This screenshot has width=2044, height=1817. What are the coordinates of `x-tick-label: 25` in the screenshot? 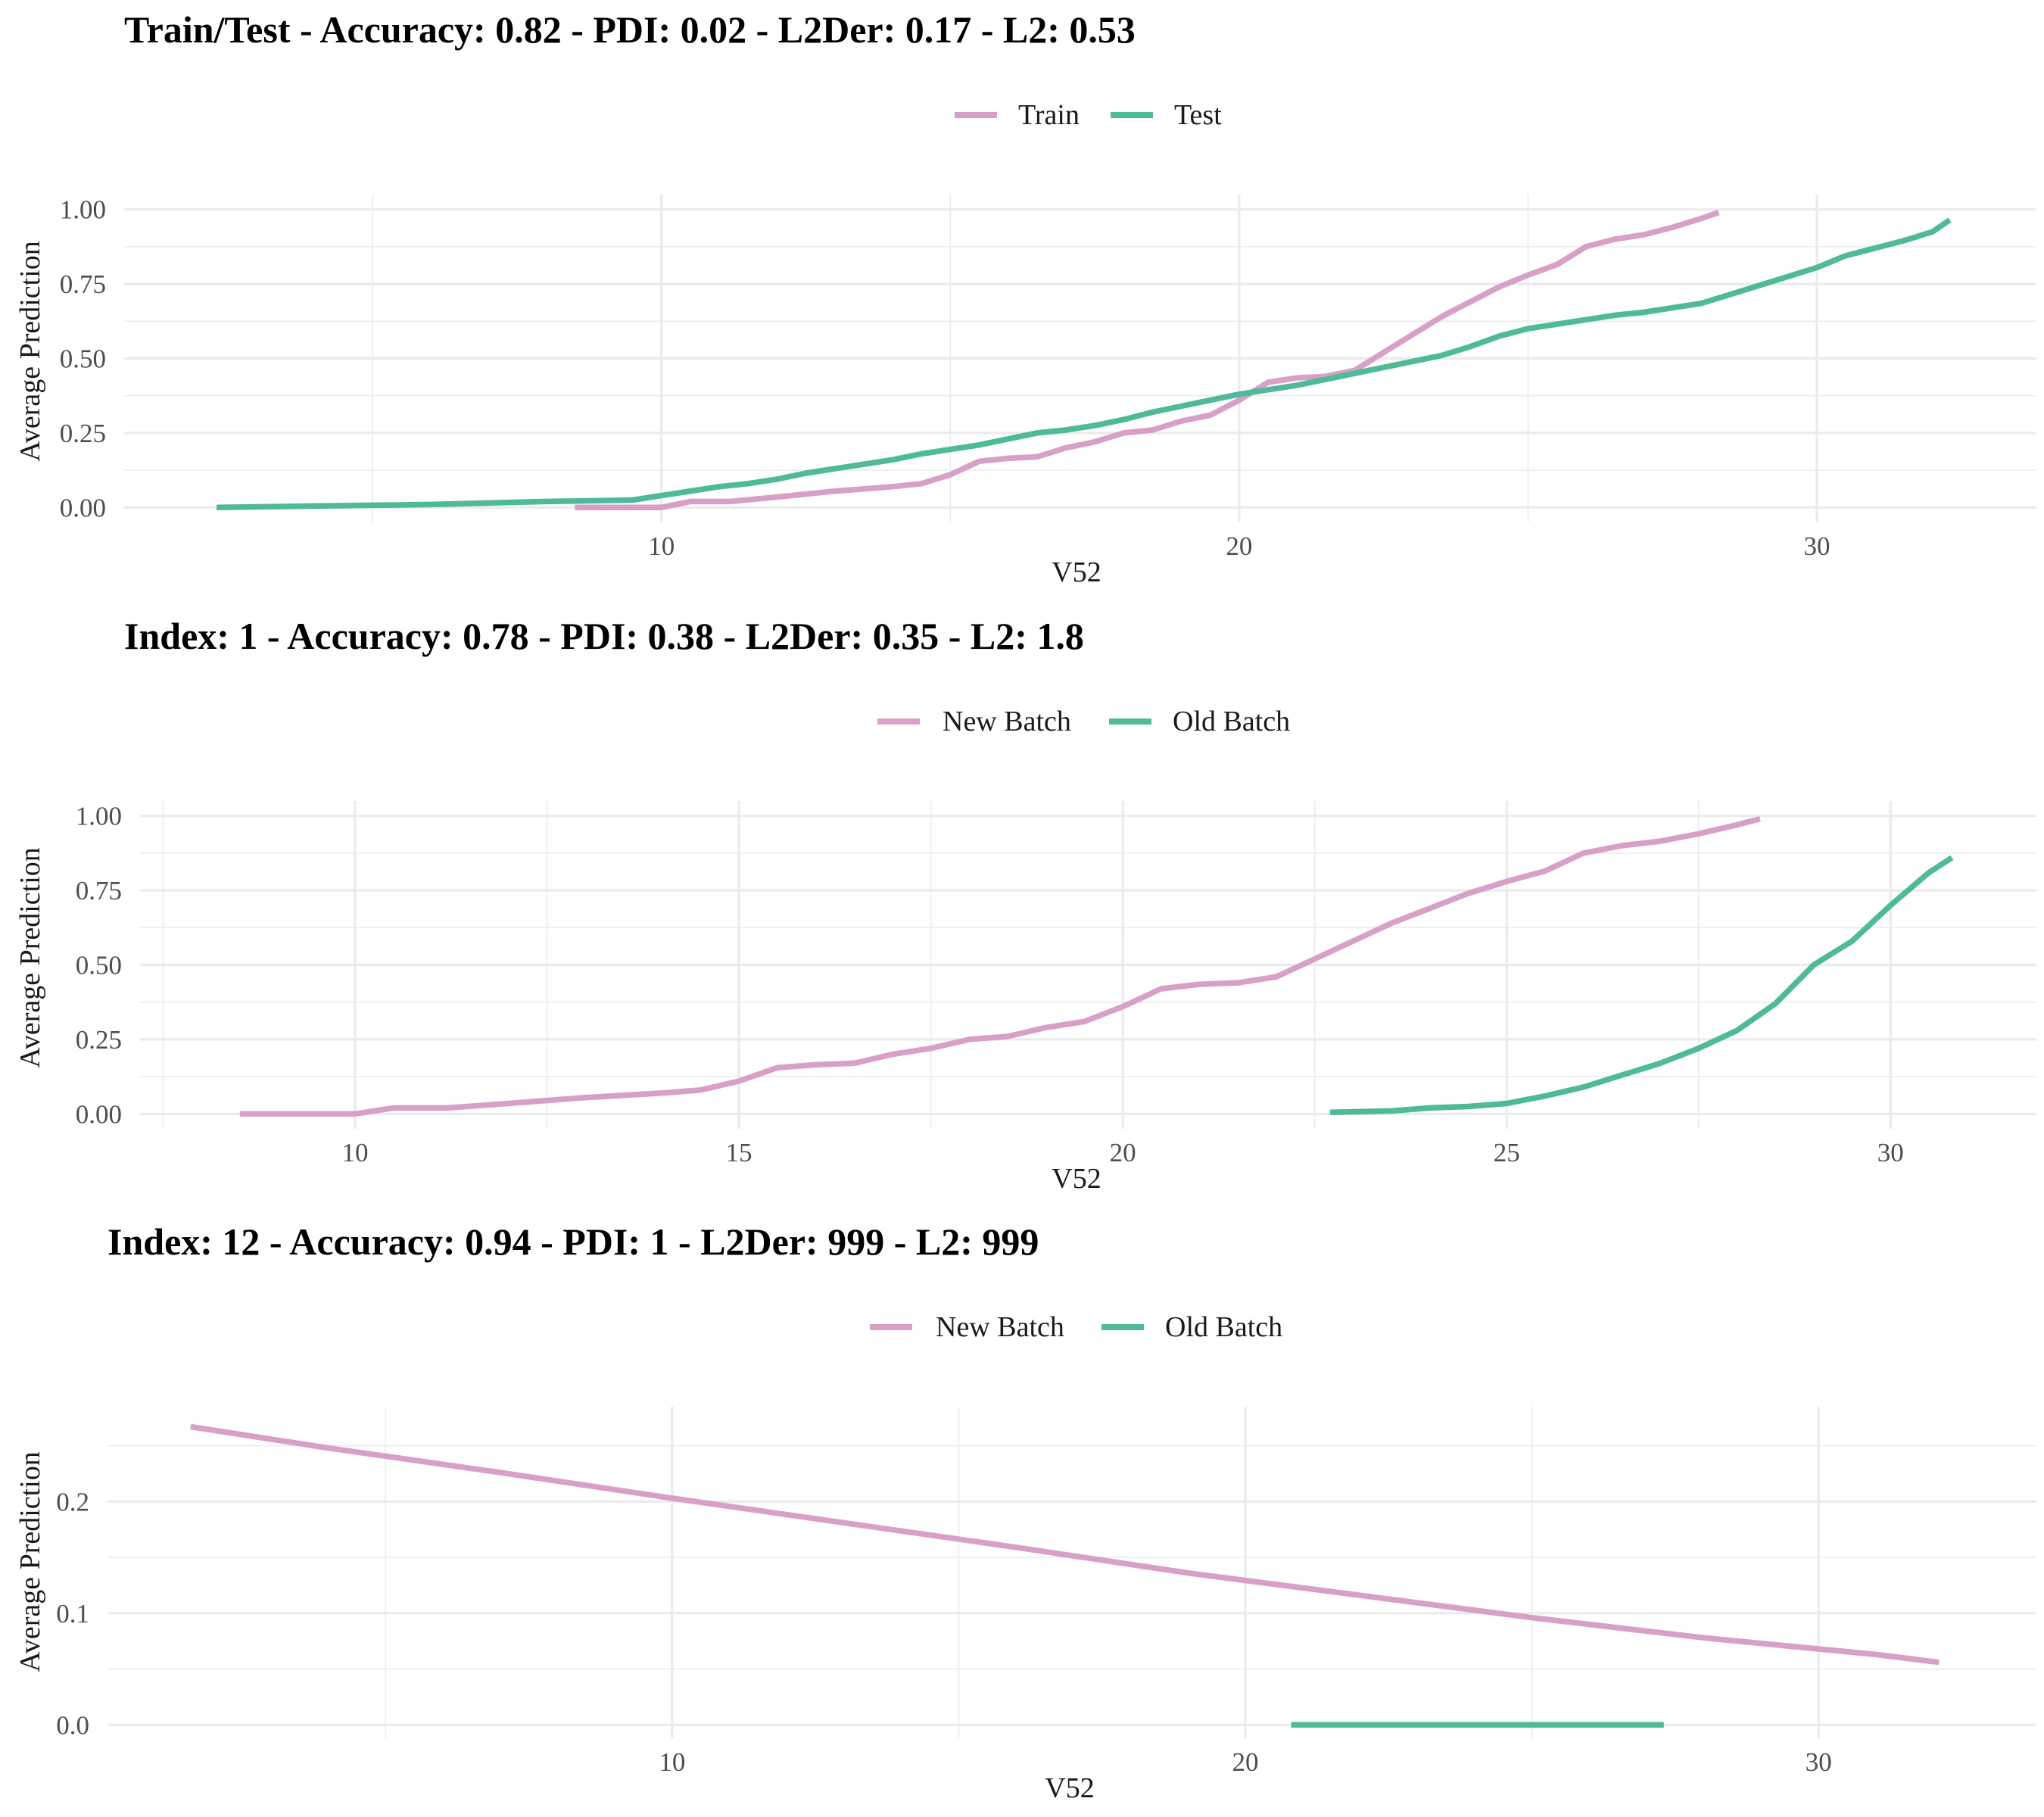 It's located at (1507, 1152).